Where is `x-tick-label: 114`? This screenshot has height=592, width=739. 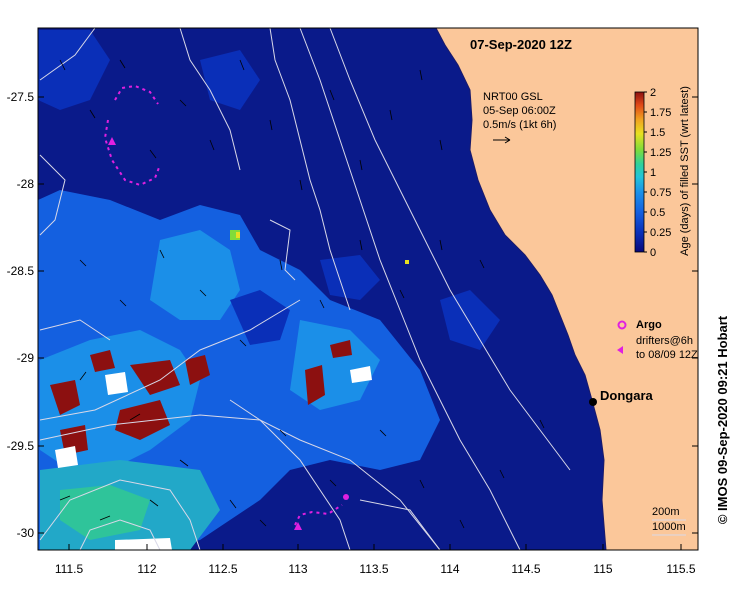
x-tick-label: 114 is located at coordinates (449, 569).